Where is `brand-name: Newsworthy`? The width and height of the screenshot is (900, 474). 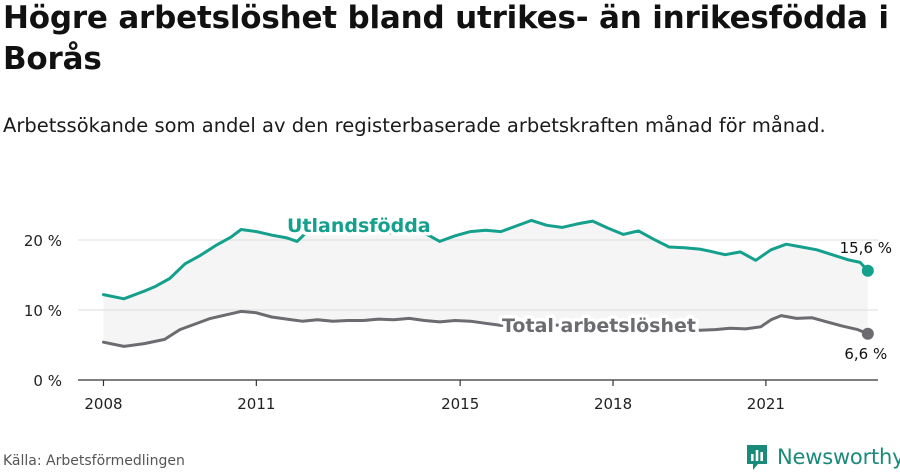 brand-name: Newsworthy is located at coordinates (838, 457).